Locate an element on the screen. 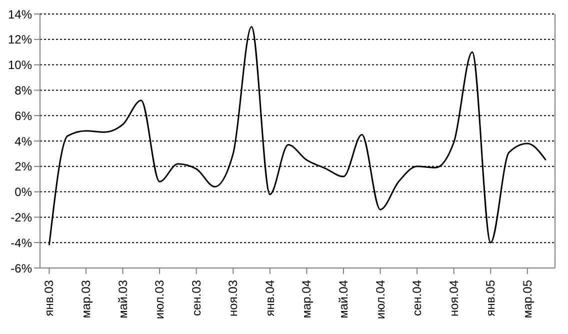  y-tick-label: 2% is located at coordinates (23, 167).